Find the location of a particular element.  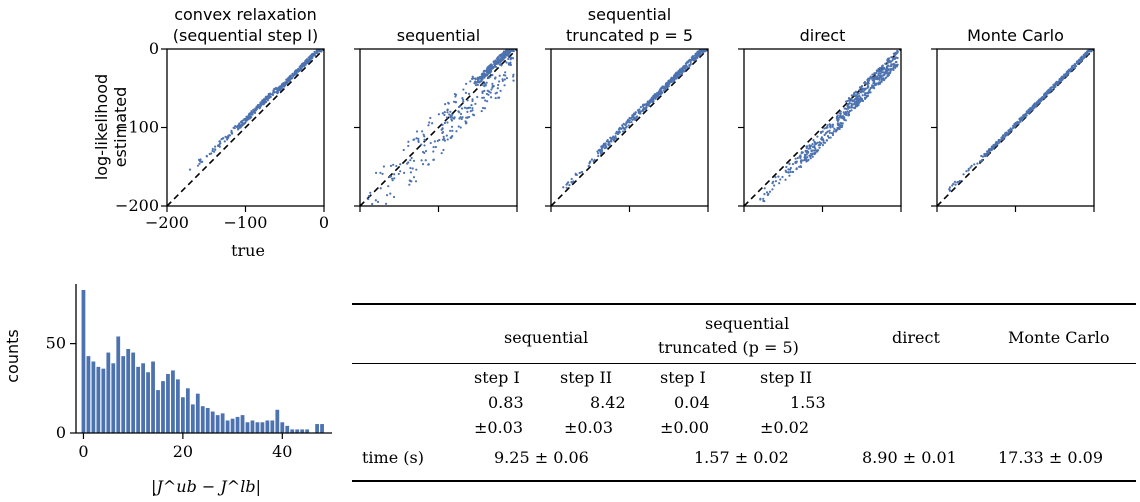

time-label: time (s) is located at coordinates (393, 457).